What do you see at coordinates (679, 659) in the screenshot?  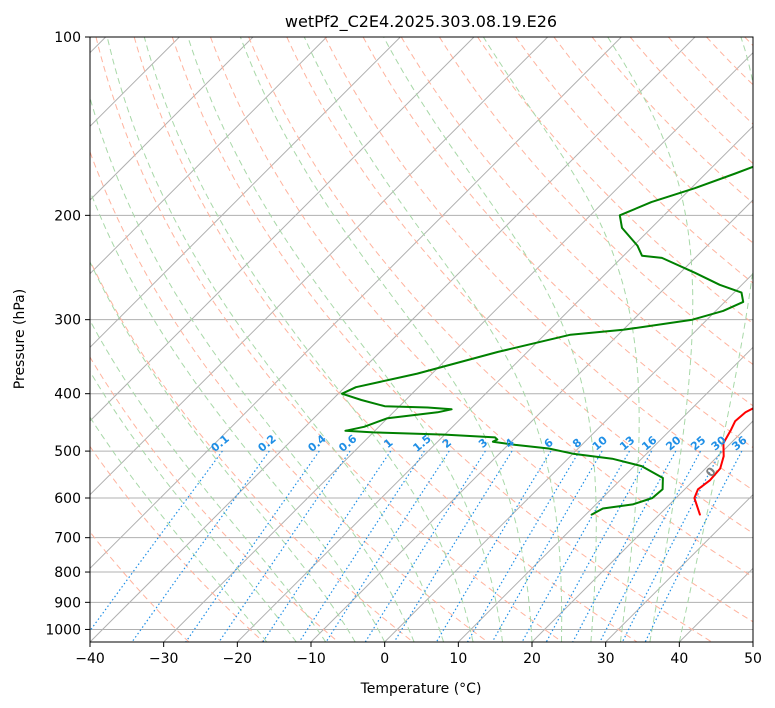 I see `x-tick-label: 40` at bounding box center [679, 659].